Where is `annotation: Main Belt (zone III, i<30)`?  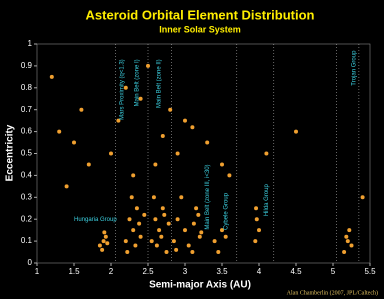
annotation: Main Belt (zone III, i<30) is located at coordinates (208, 196).